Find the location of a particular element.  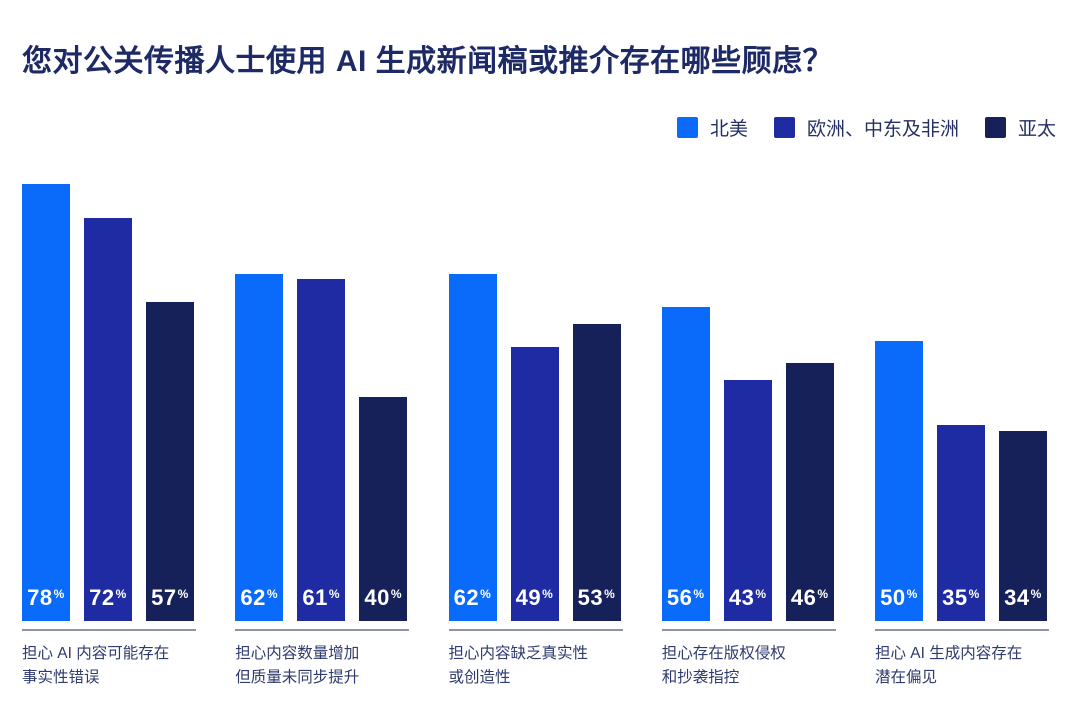

bar-group3-series0: 56% is located at coordinates (685, 464).